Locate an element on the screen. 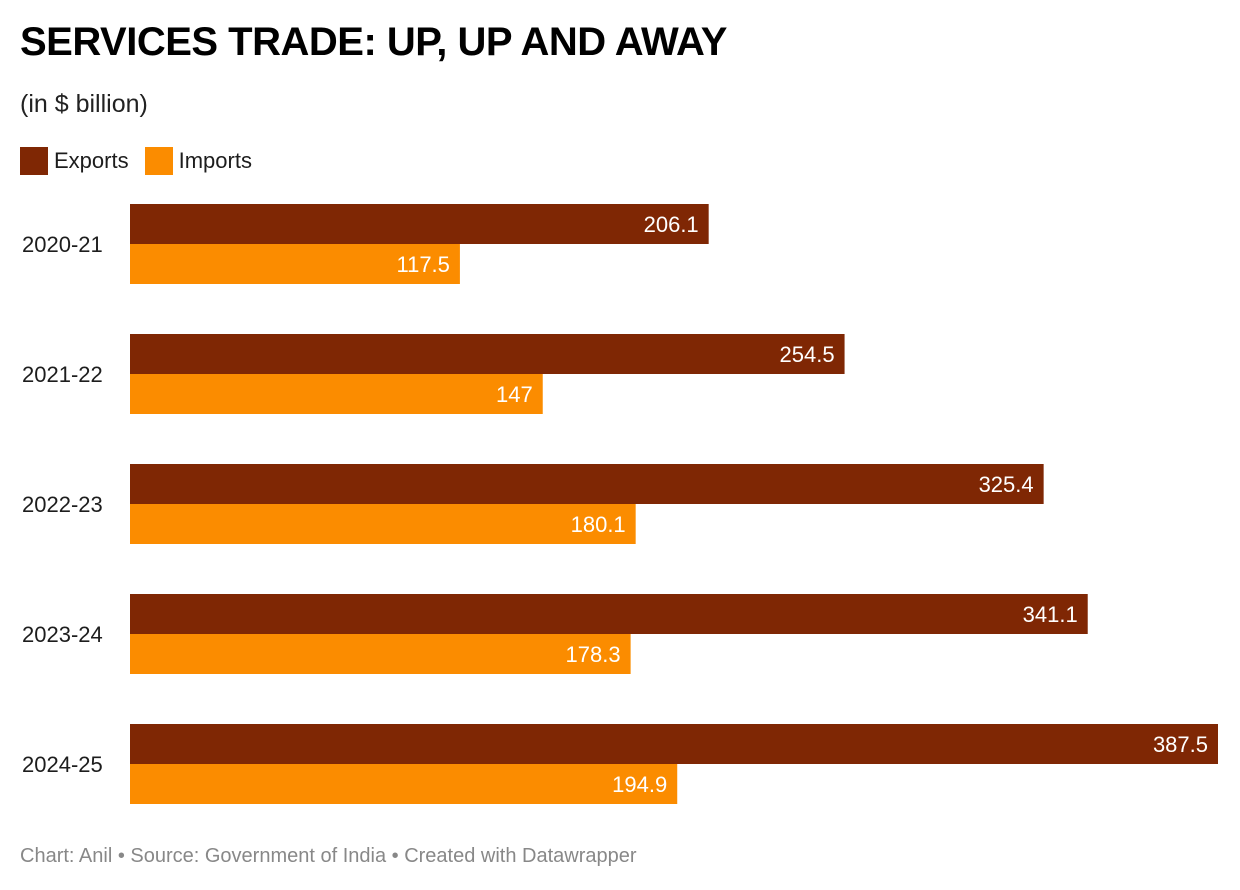 This screenshot has width=1240, height=890. legend-label-imports: Imports is located at coordinates (215, 160).